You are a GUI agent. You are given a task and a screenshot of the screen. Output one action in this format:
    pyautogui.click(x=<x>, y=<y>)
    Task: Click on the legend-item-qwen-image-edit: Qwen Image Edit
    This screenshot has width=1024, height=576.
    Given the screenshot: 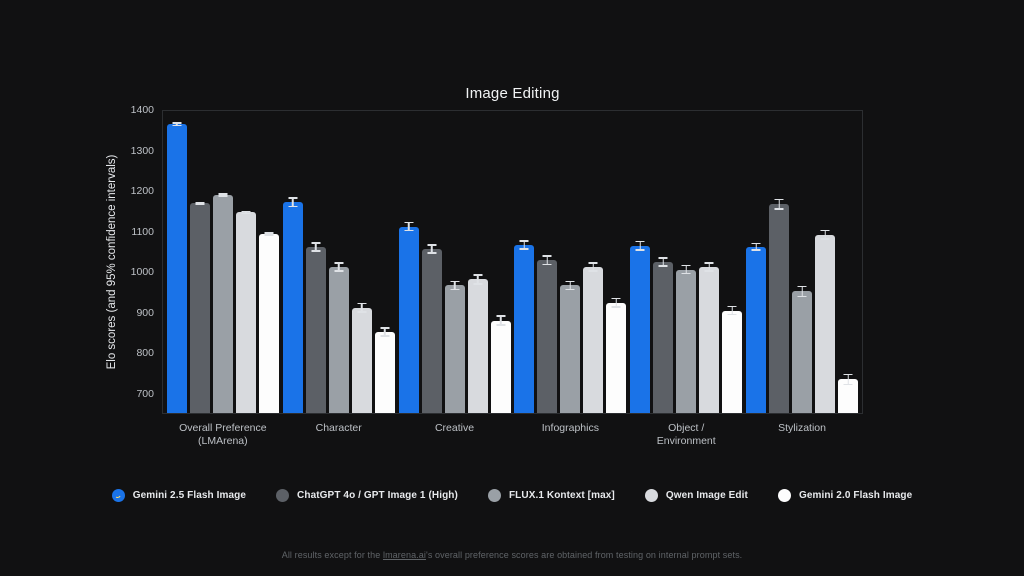 What is the action you would take?
    pyautogui.click(x=696, y=495)
    